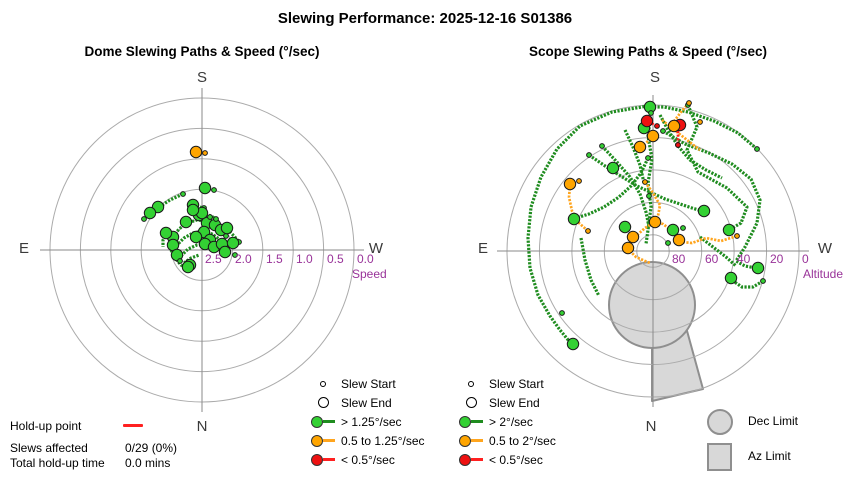  I want to click on dome-legend-slew-start-label: Slew Start, so click(368, 383).